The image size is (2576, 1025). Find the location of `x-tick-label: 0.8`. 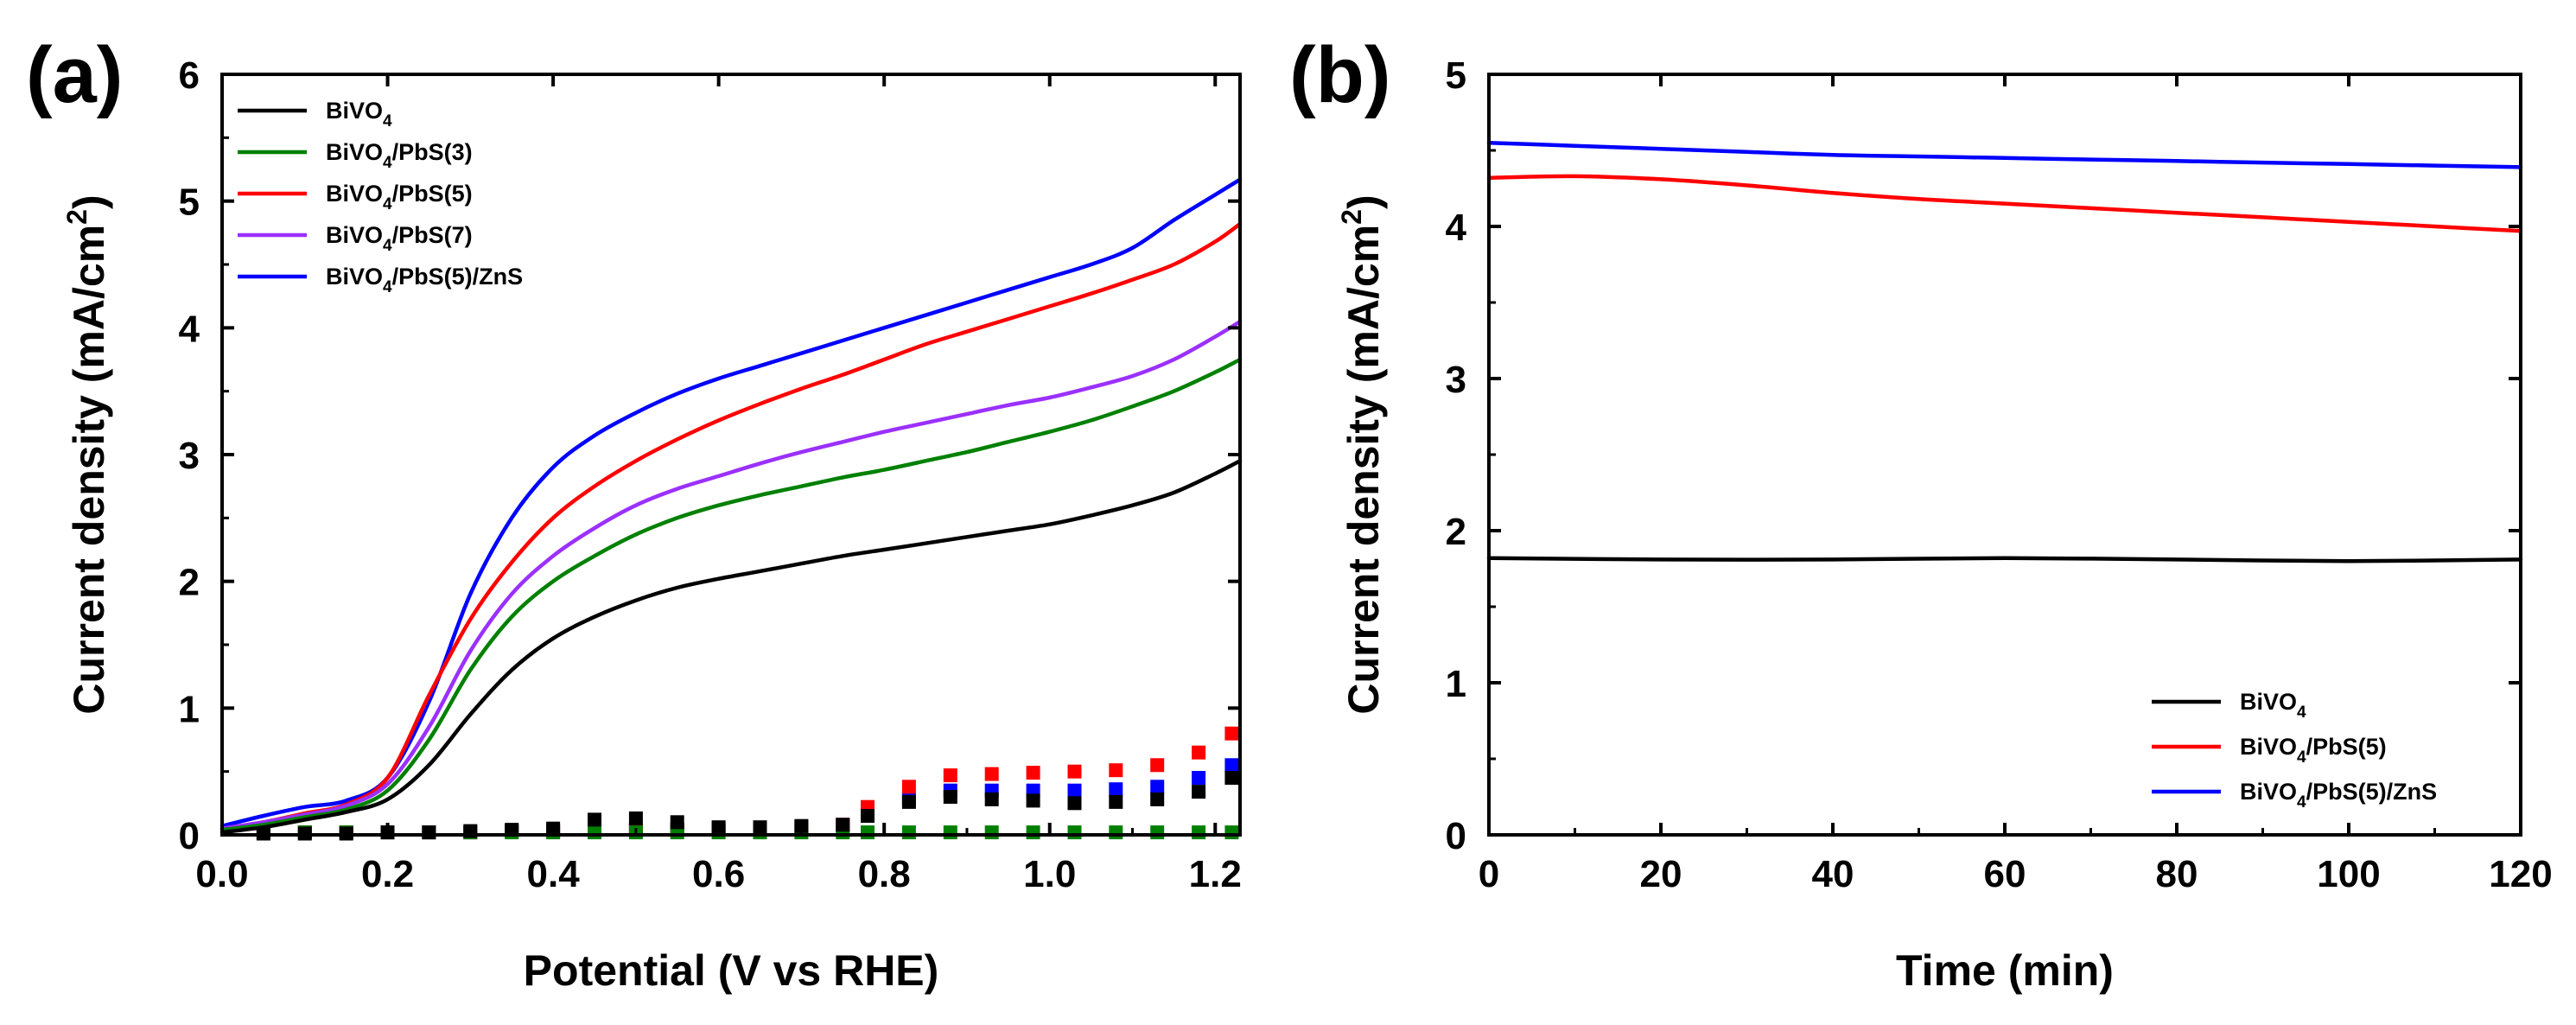

x-tick-label: 0.8 is located at coordinates (884, 874).